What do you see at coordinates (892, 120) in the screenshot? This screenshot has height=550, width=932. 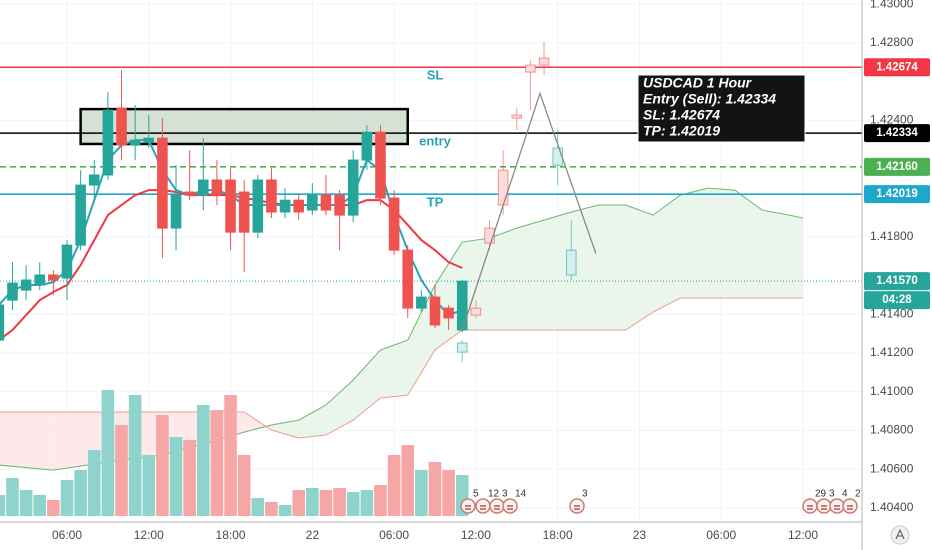 I see `y-tick-label: 1.42400` at bounding box center [892, 120].